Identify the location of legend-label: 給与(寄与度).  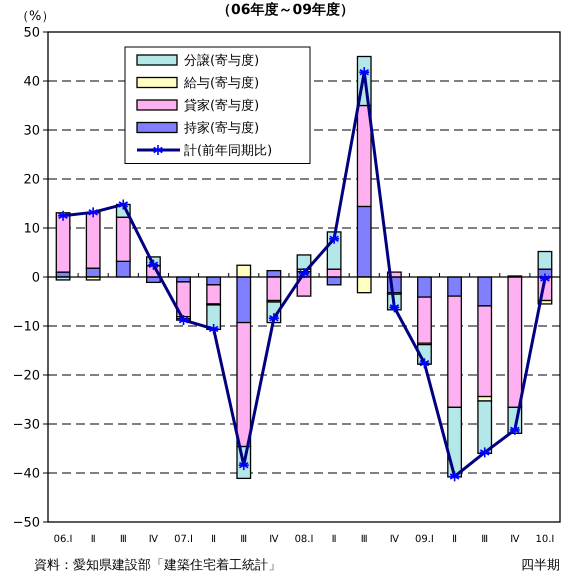
(221, 83).